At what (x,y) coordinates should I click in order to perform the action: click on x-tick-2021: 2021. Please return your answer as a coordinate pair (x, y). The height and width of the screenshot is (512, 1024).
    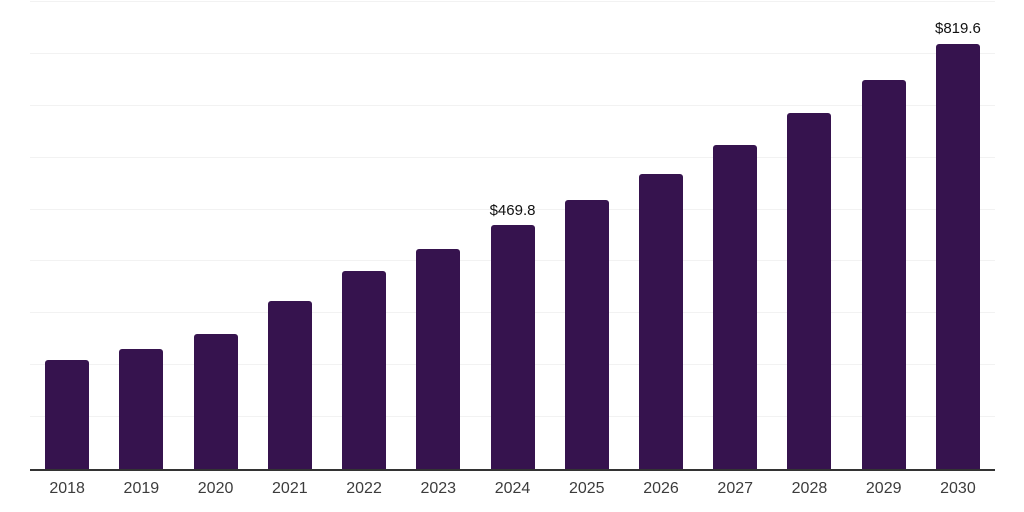
    Looking at the image, I should click on (290, 488).